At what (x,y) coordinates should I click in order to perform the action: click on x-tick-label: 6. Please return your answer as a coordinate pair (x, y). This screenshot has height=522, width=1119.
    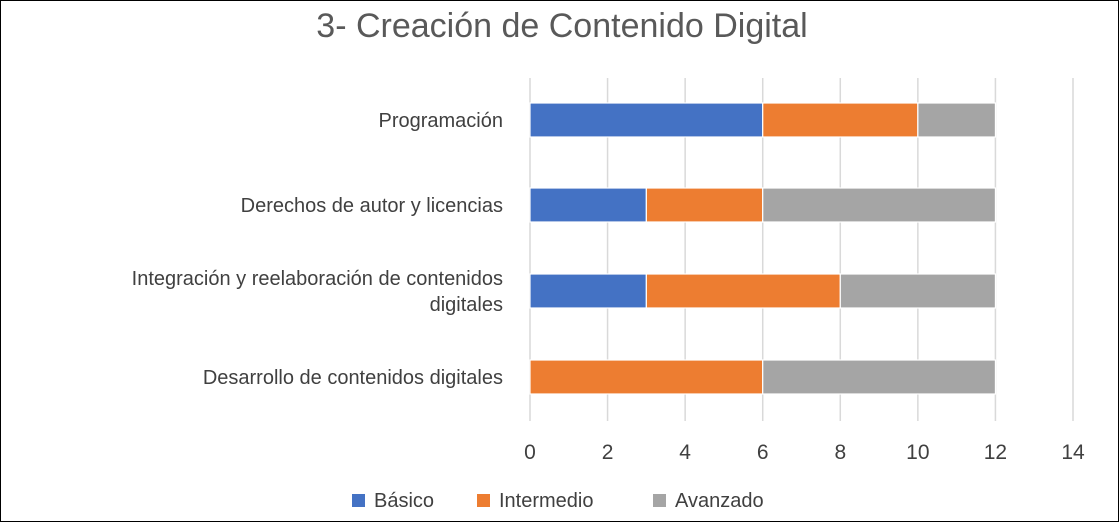
    Looking at the image, I should click on (763, 452).